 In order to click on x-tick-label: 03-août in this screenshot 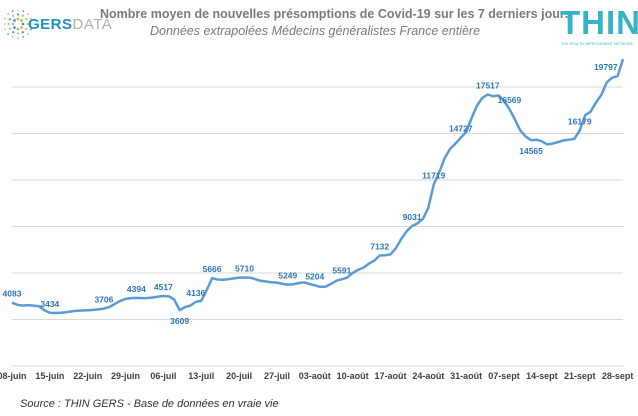, I will do `click(315, 376)`.